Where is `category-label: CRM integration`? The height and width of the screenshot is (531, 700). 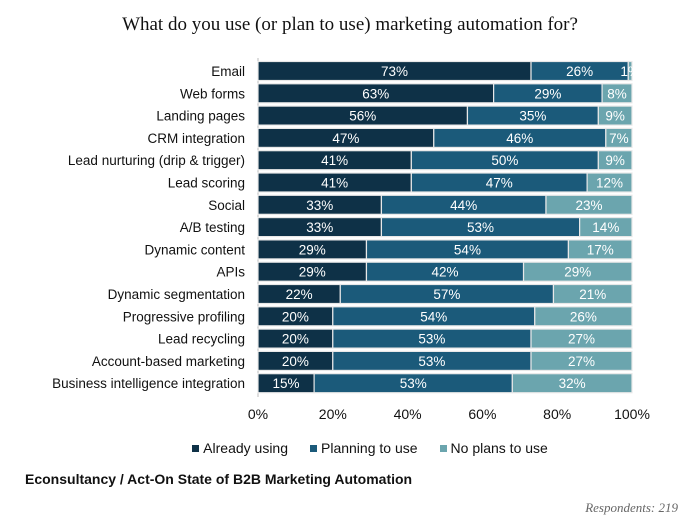 category-label: CRM integration is located at coordinates (196, 138).